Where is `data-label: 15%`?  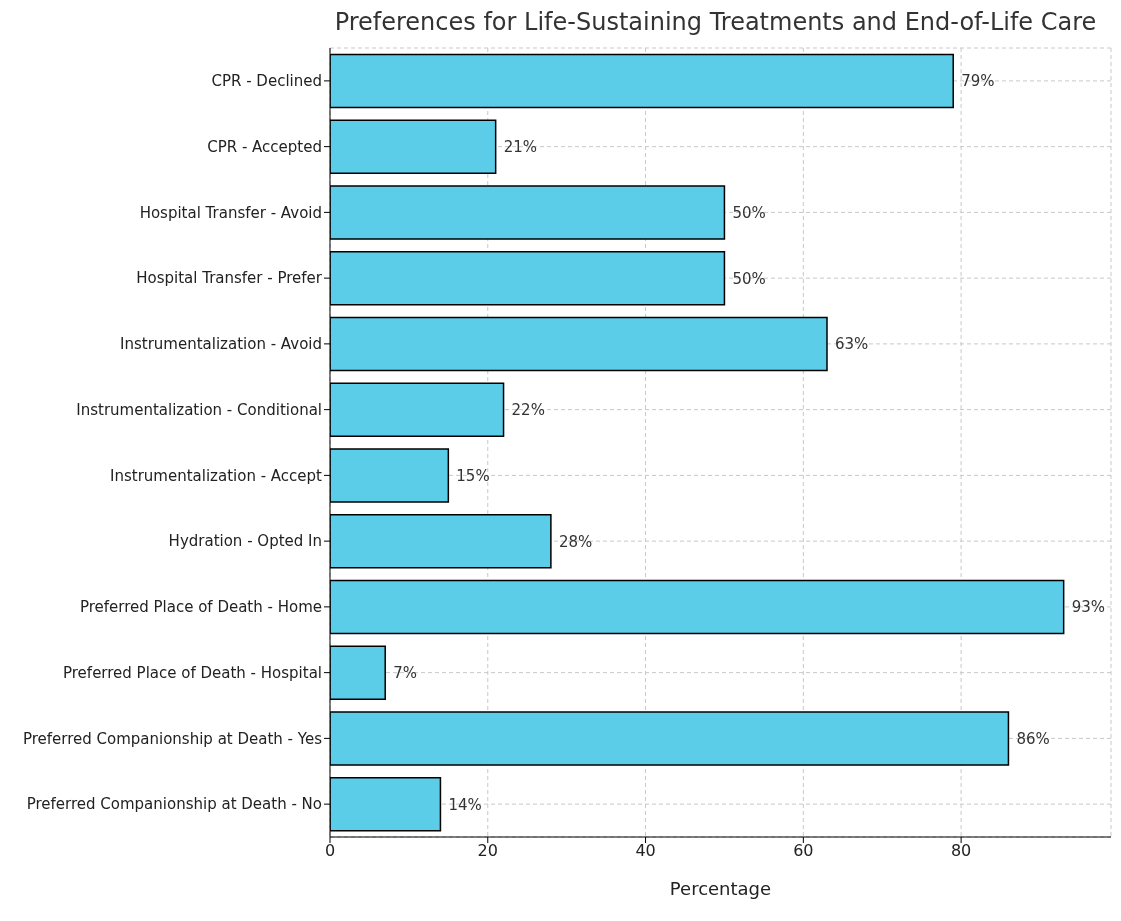
data-label: 15% is located at coordinates (473, 475).